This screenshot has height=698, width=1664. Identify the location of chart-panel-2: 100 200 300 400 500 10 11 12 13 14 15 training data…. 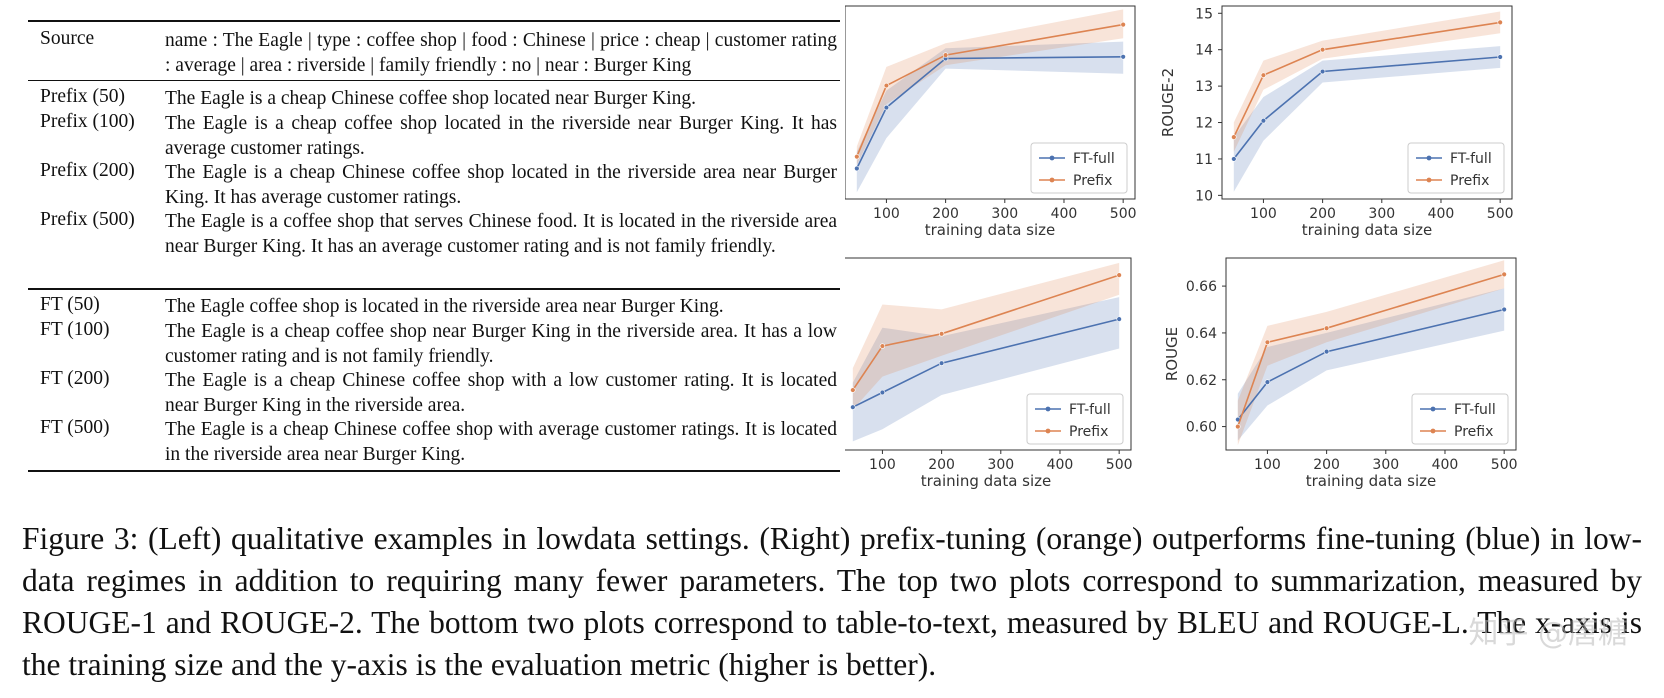
(1336, 122).